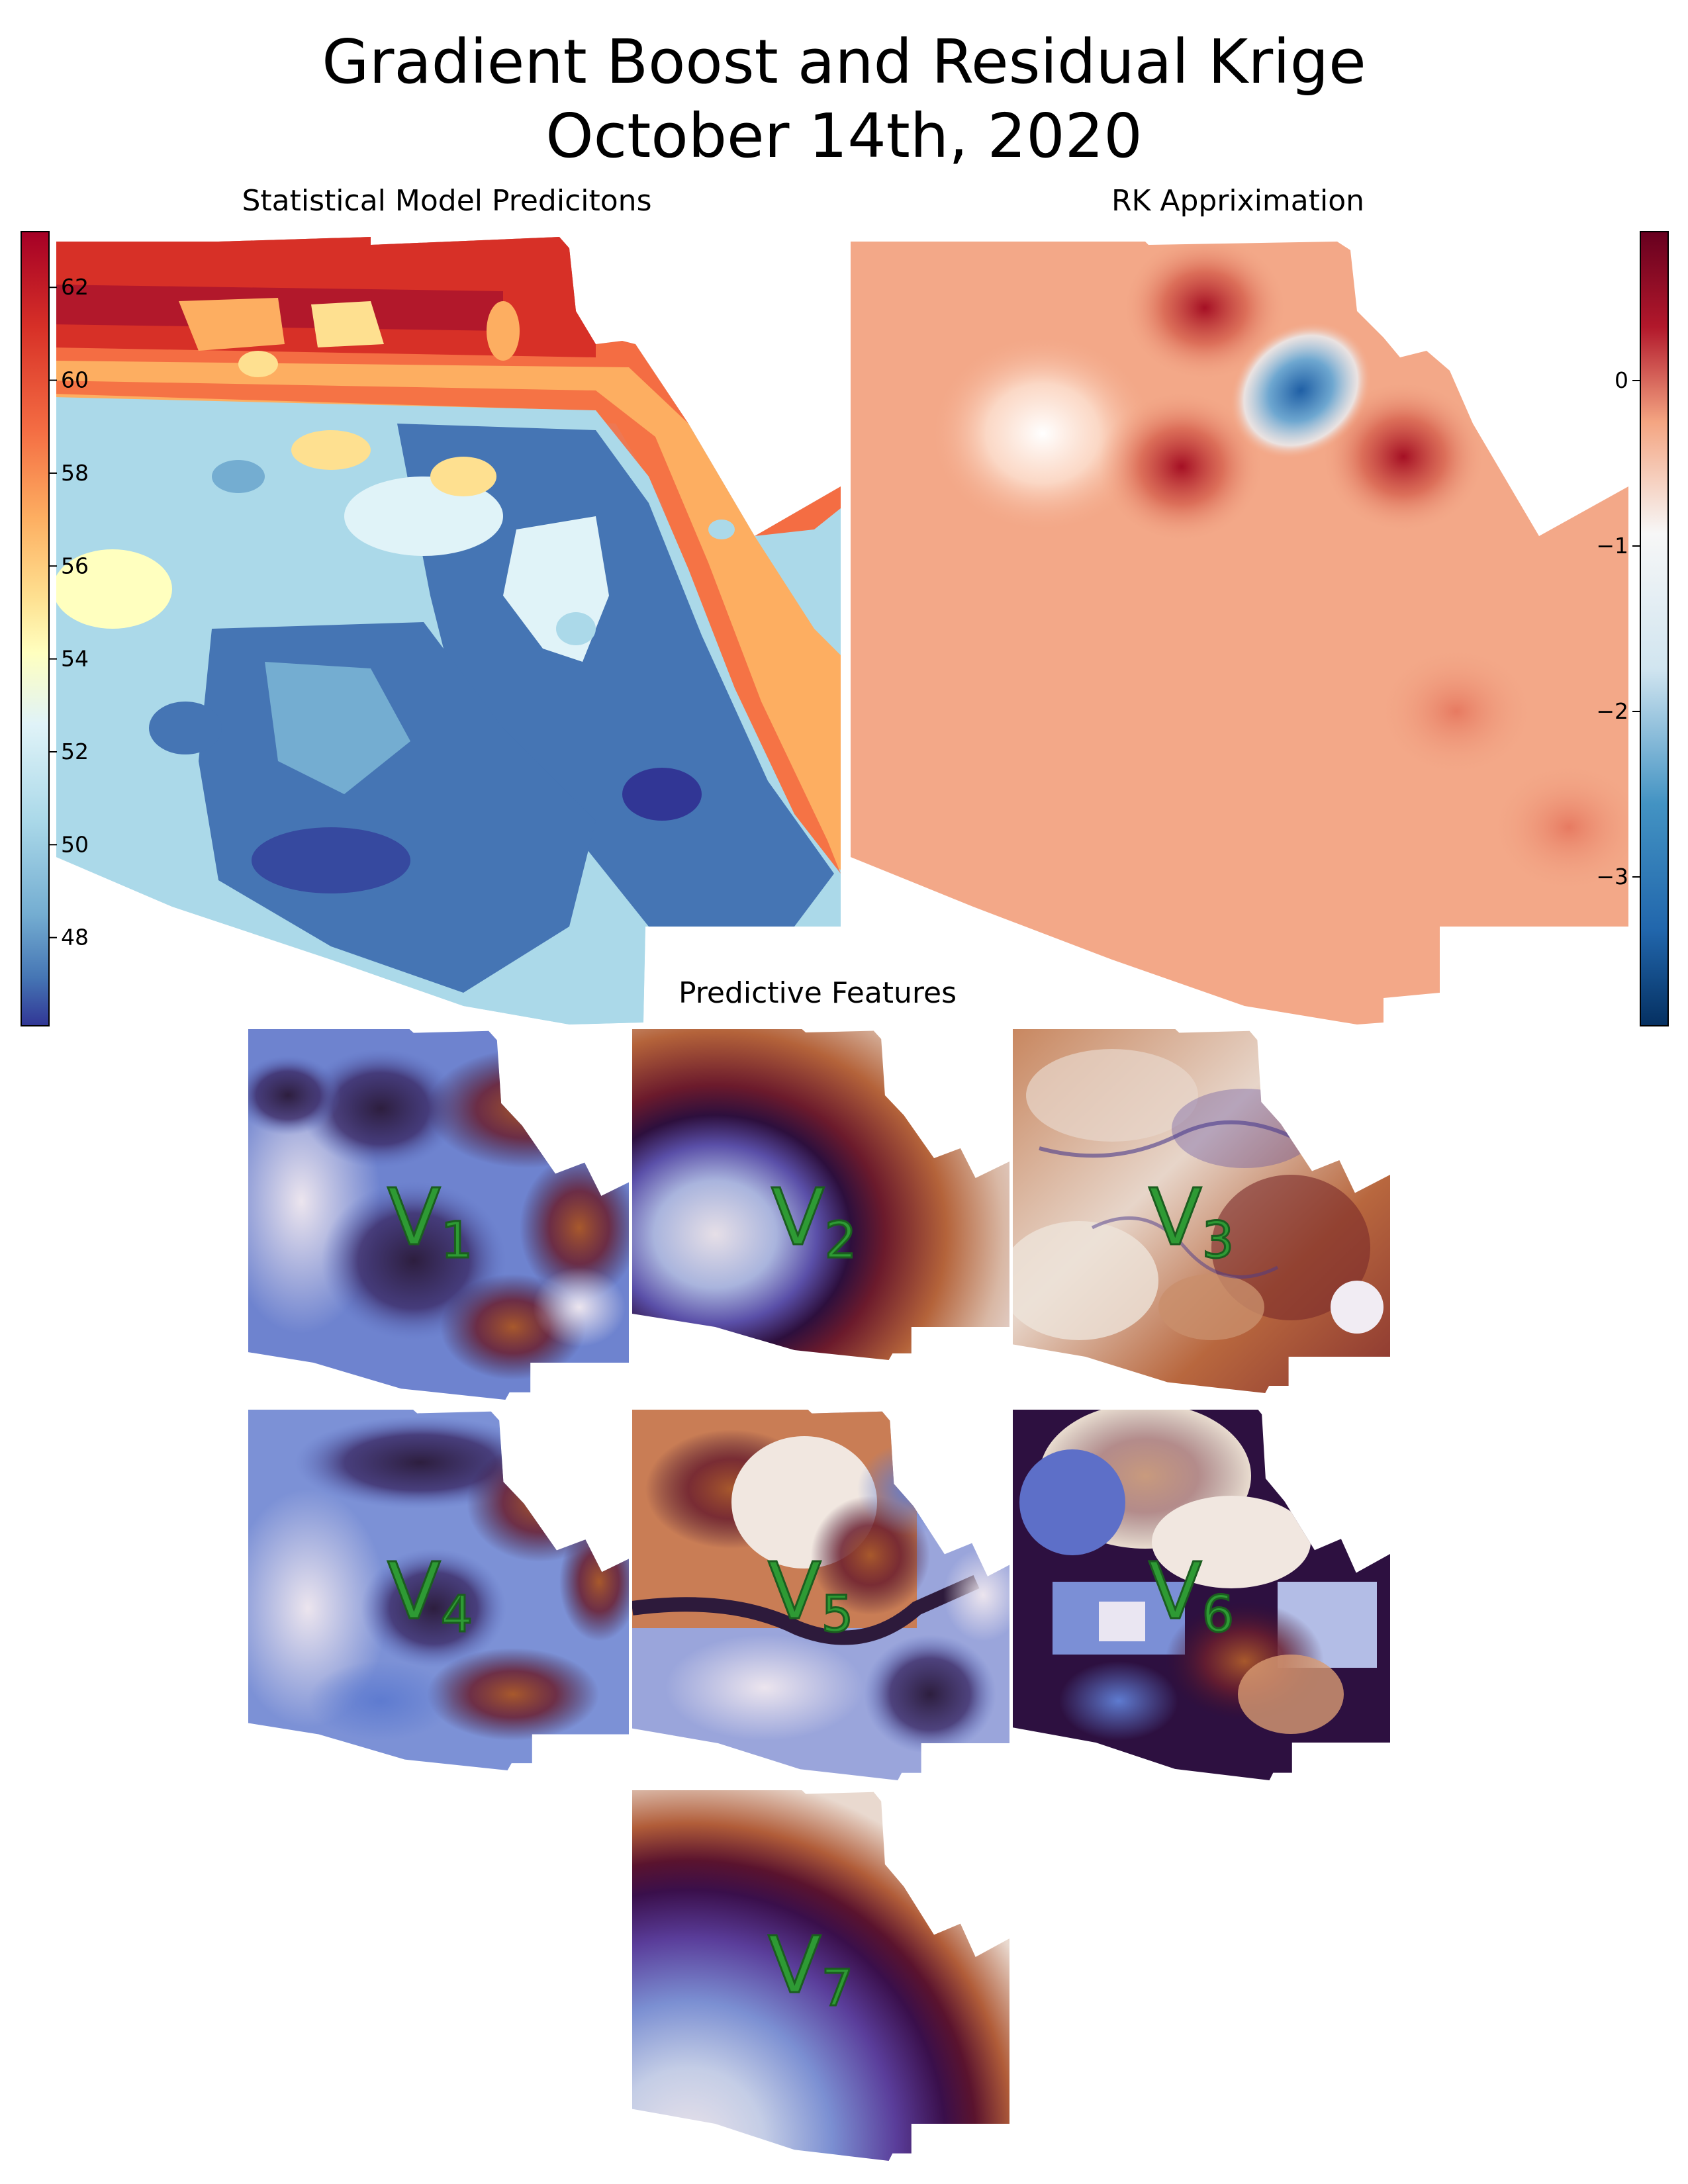 The width and height of the screenshot is (1688, 2184). What do you see at coordinates (430, 1594) in the screenshot?
I see `feature-label-v4: V4` at bounding box center [430, 1594].